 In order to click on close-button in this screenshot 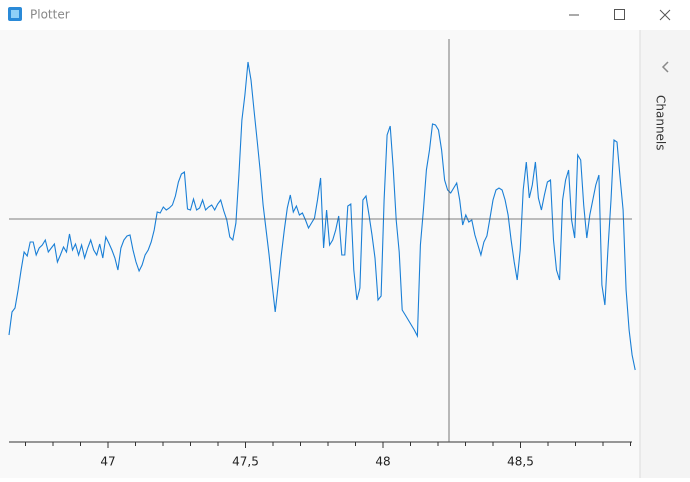, I will do `click(665, 15)`.